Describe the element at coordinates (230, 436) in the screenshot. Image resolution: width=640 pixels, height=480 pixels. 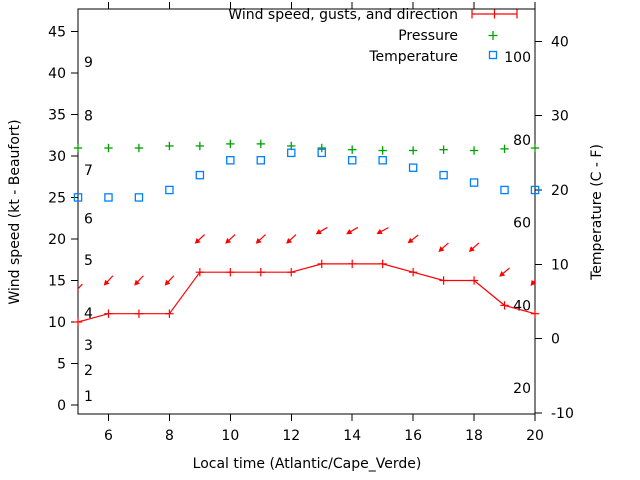
I see `x-tick-label: 10` at that location.